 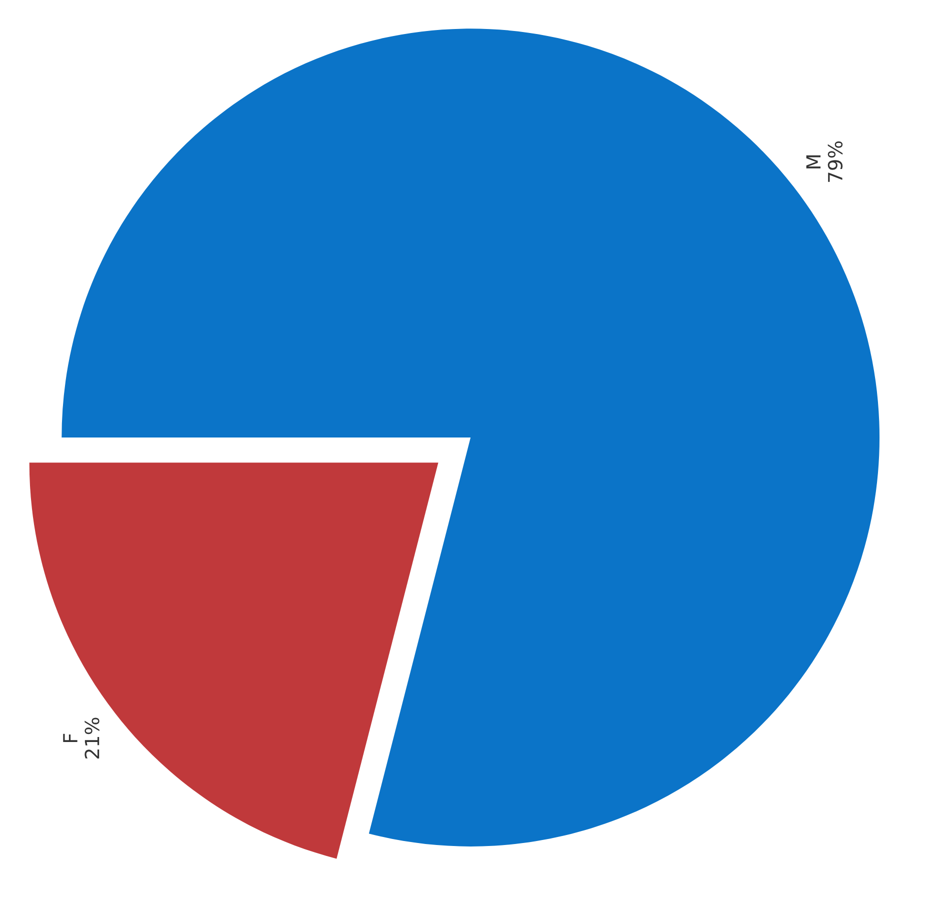 What do you see at coordinates (70, 738) in the screenshot?
I see `slice-label: F` at bounding box center [70, 738].